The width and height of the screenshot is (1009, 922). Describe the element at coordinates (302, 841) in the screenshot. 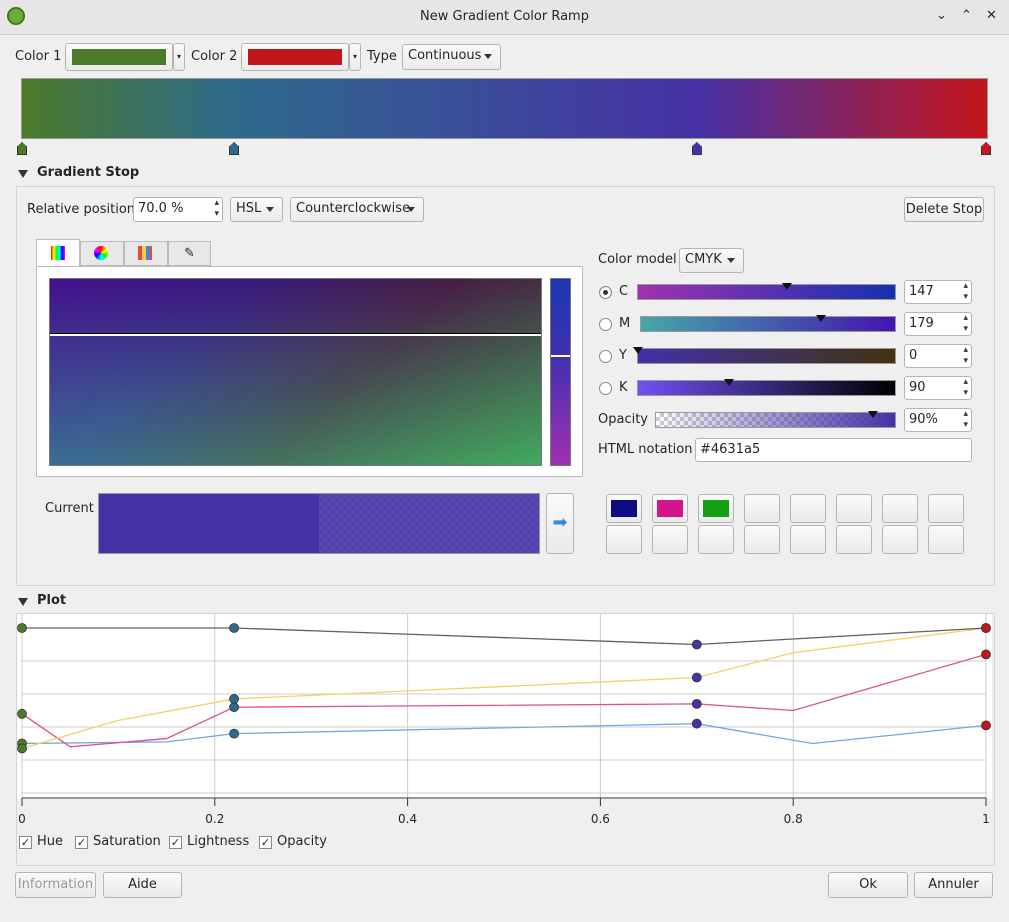

I see `checkbox-label: Opacity` at that location.